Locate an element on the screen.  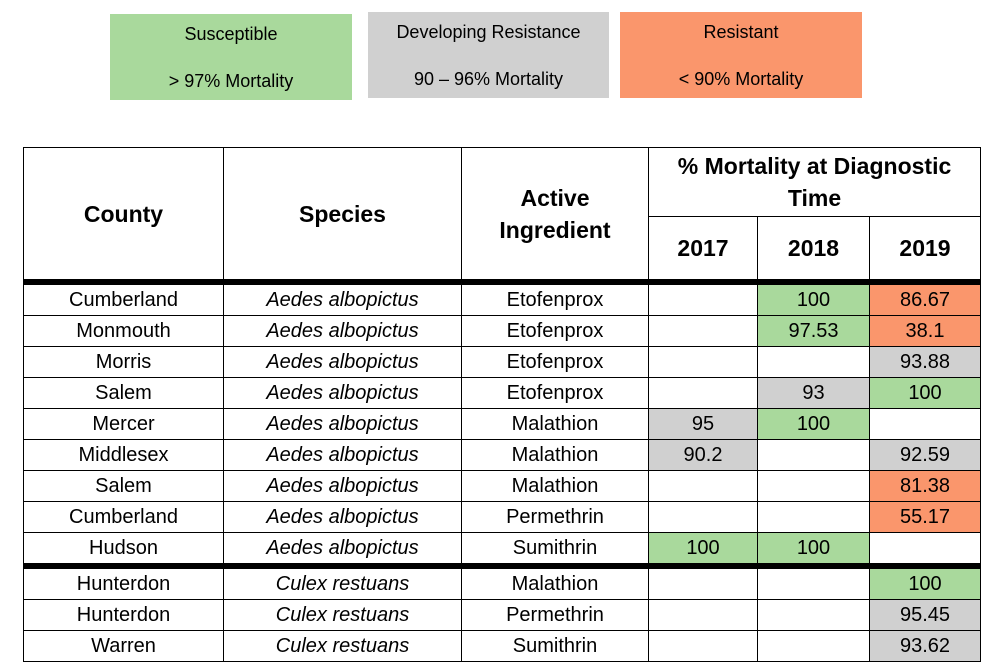
table-row: Salem Aedes albopictus Etofenprox 93 100 is located at coordinates (502, 393).